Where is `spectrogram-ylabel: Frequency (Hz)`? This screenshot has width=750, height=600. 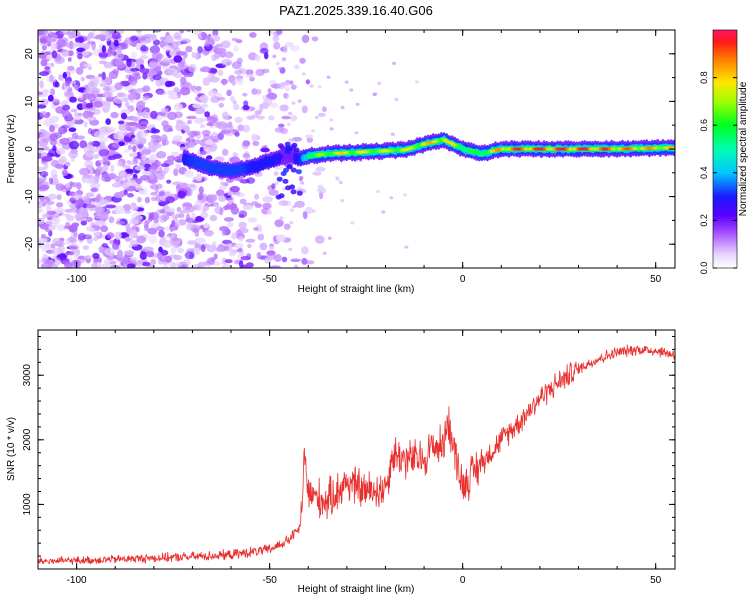
spectrogram-ylabel: Frequency (Hz) is located at coordinates (11, 149).